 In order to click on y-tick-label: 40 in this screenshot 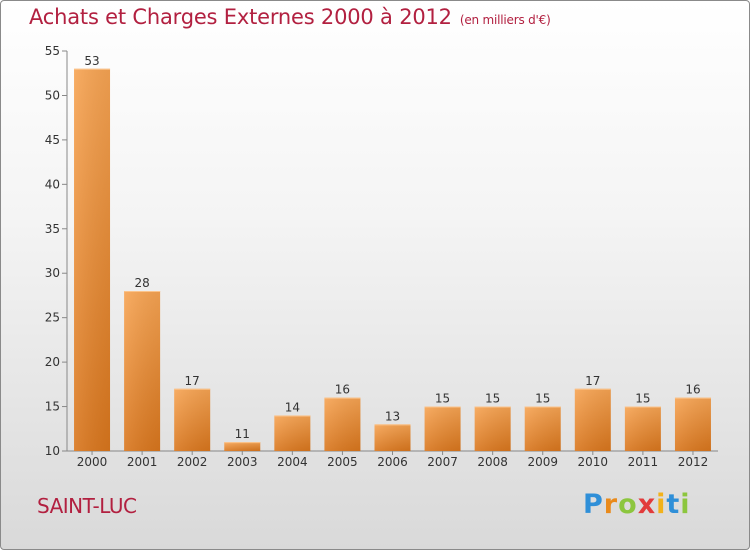, I will do `click(52, 184)`.